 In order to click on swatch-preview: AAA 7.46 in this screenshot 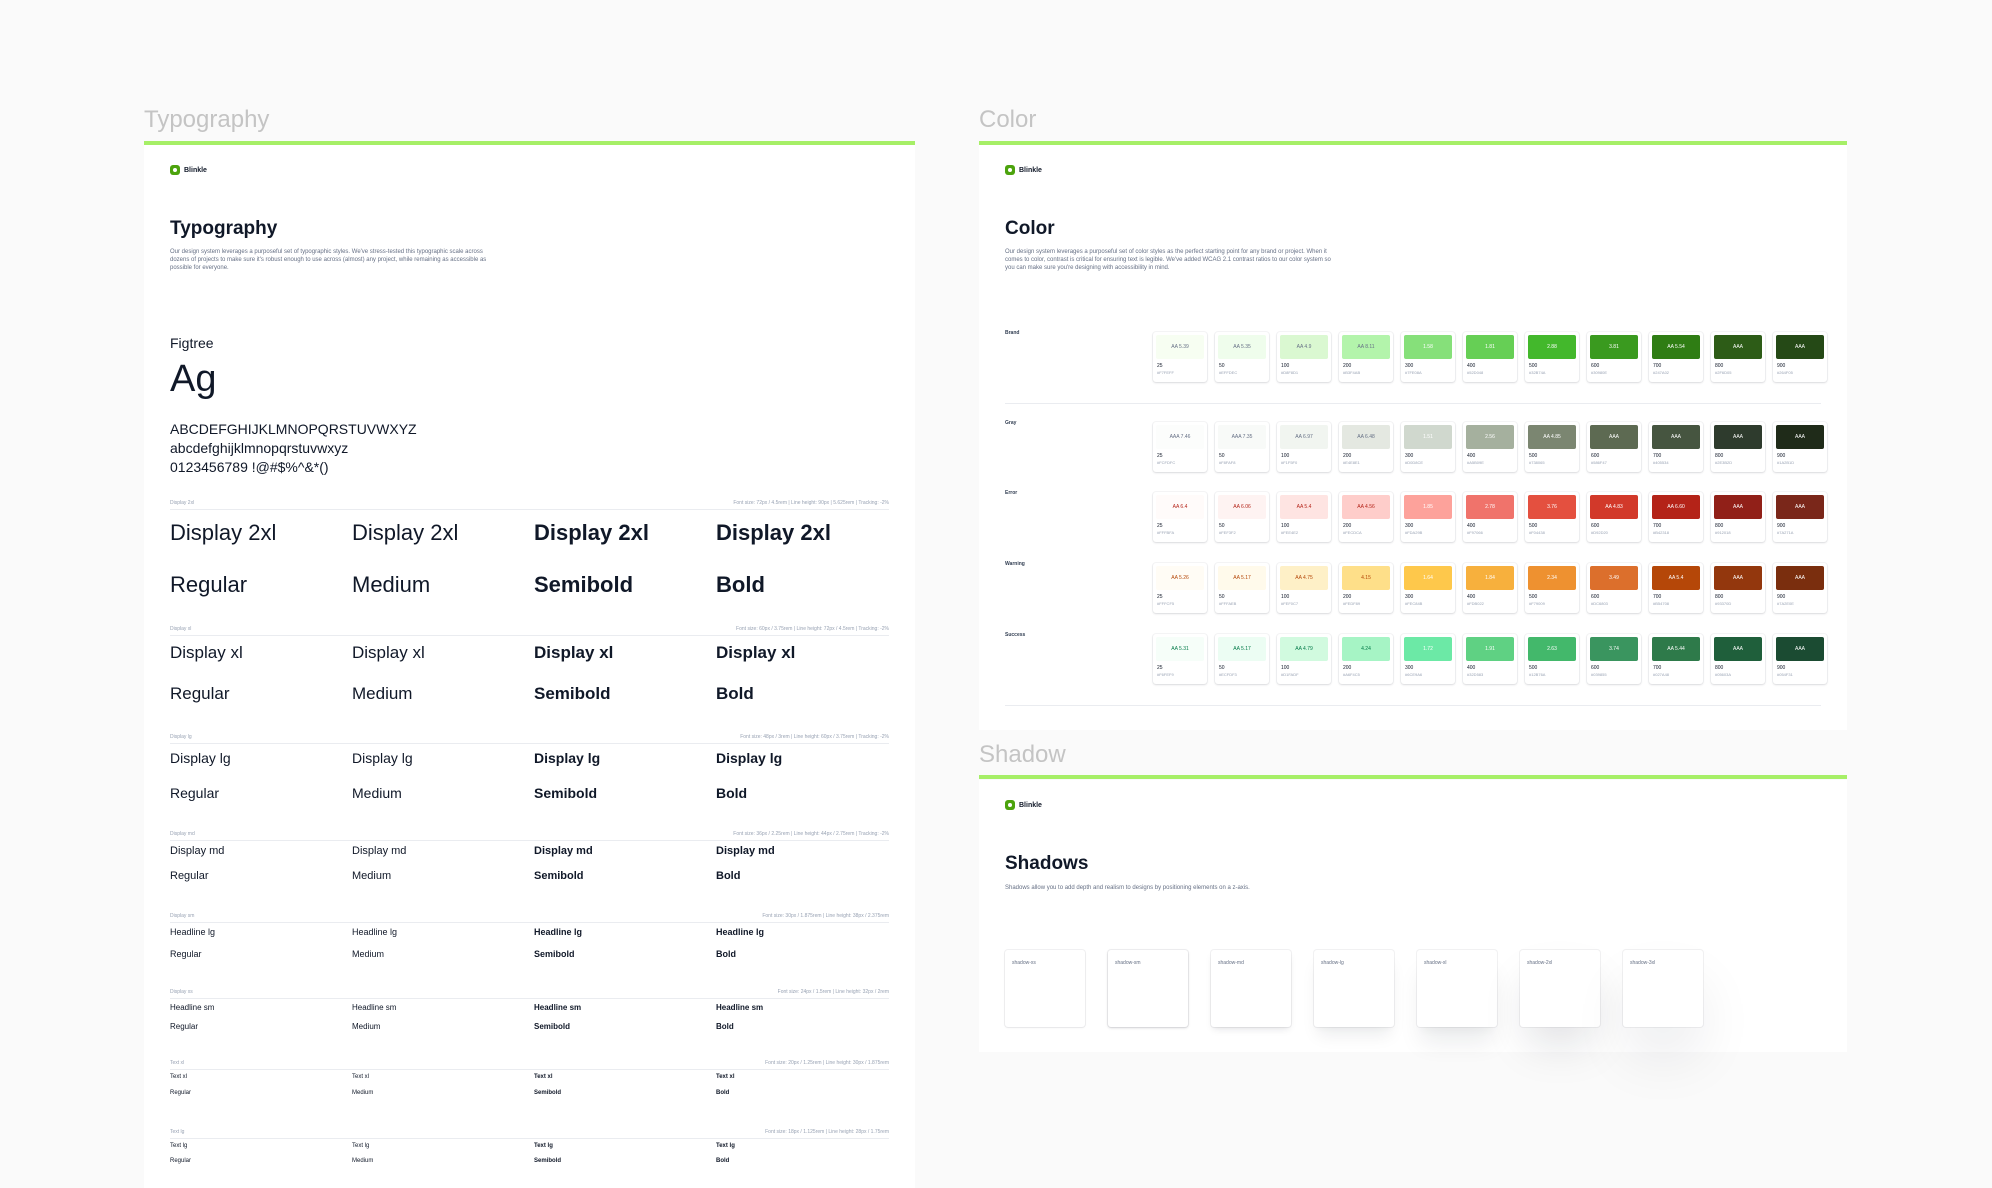, I will do `click(1180, 437)`.